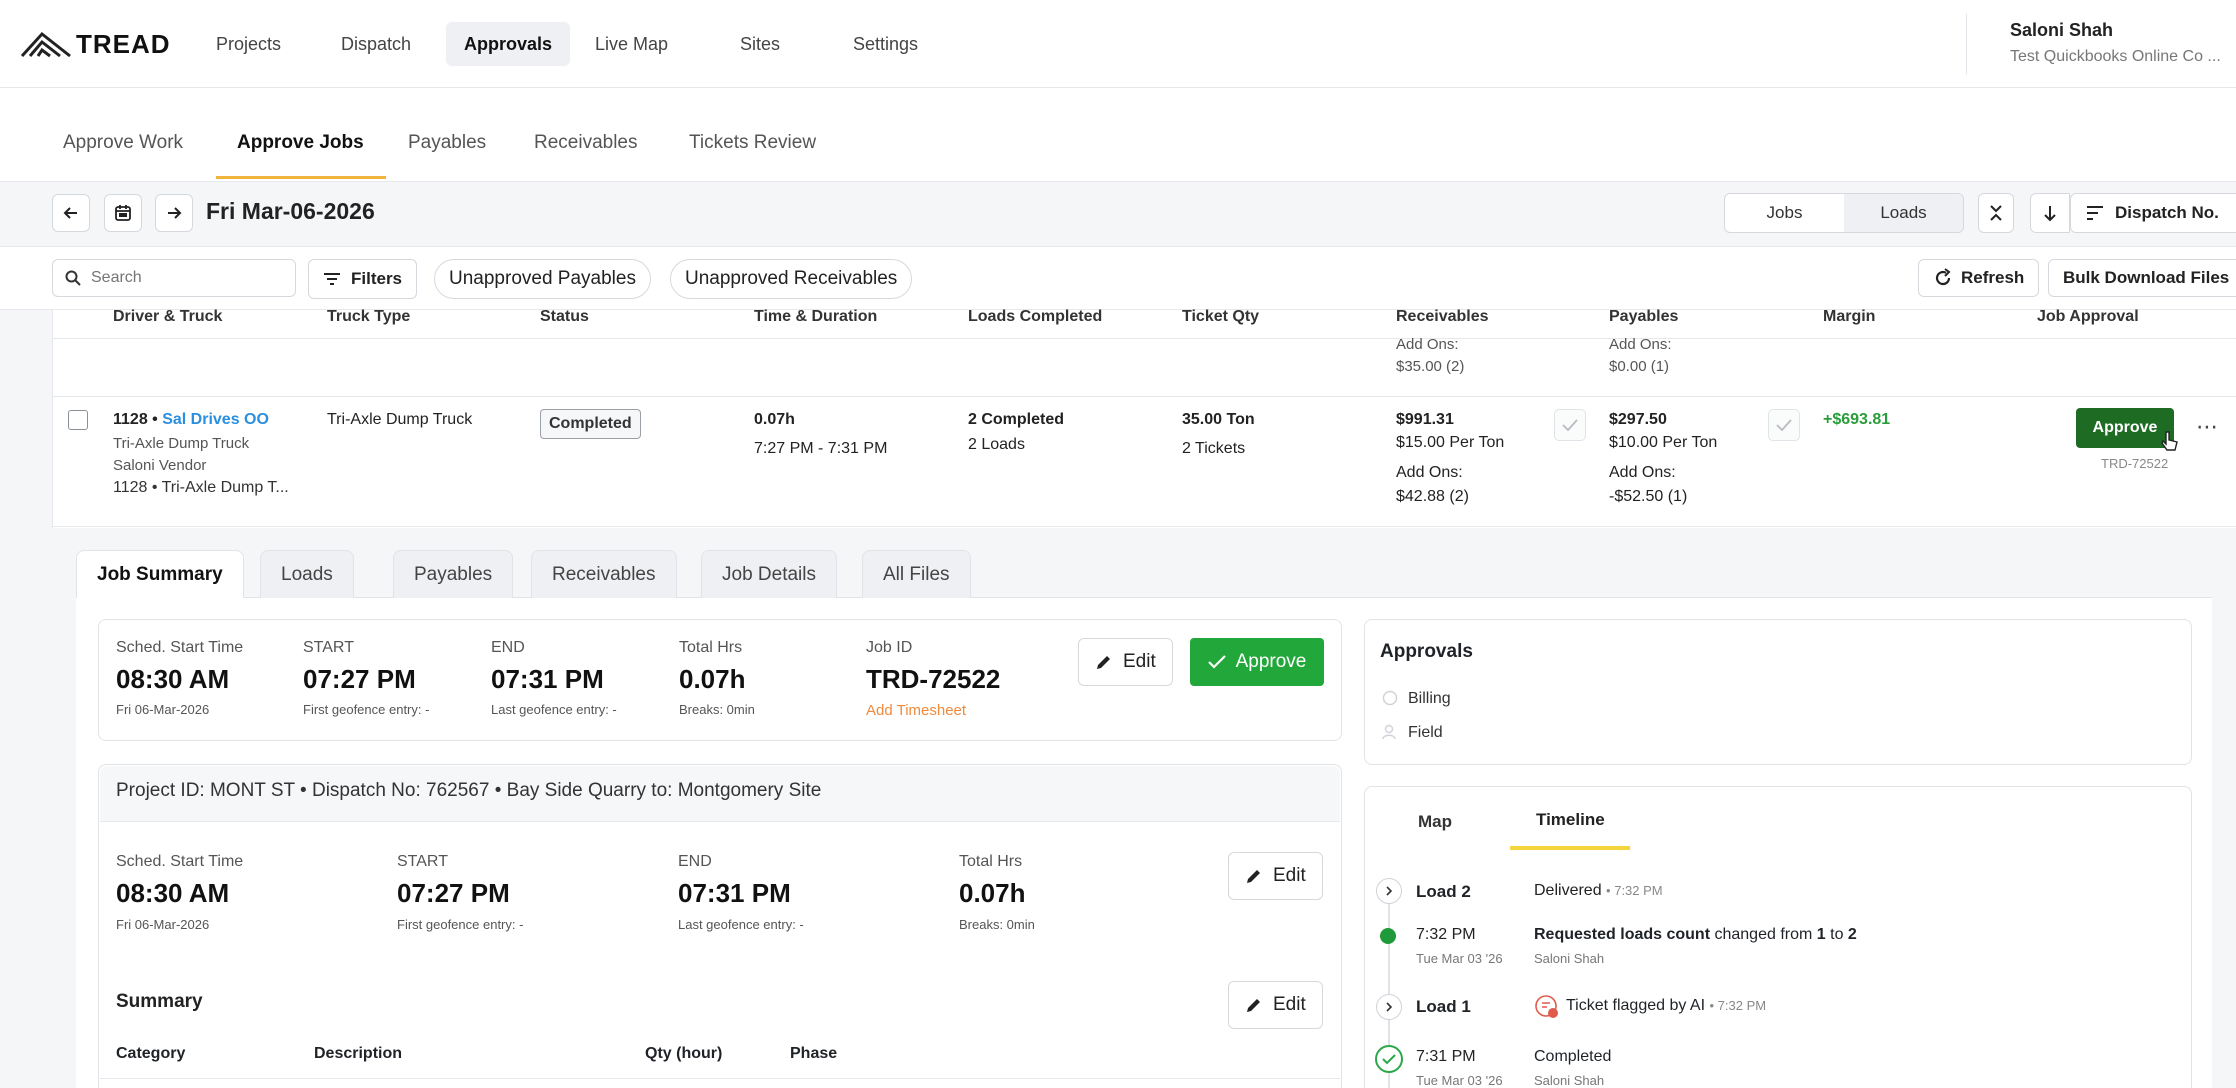  I want to click on unapproved-receivables-chip: Unapproved Receivables, so click(791, 279).